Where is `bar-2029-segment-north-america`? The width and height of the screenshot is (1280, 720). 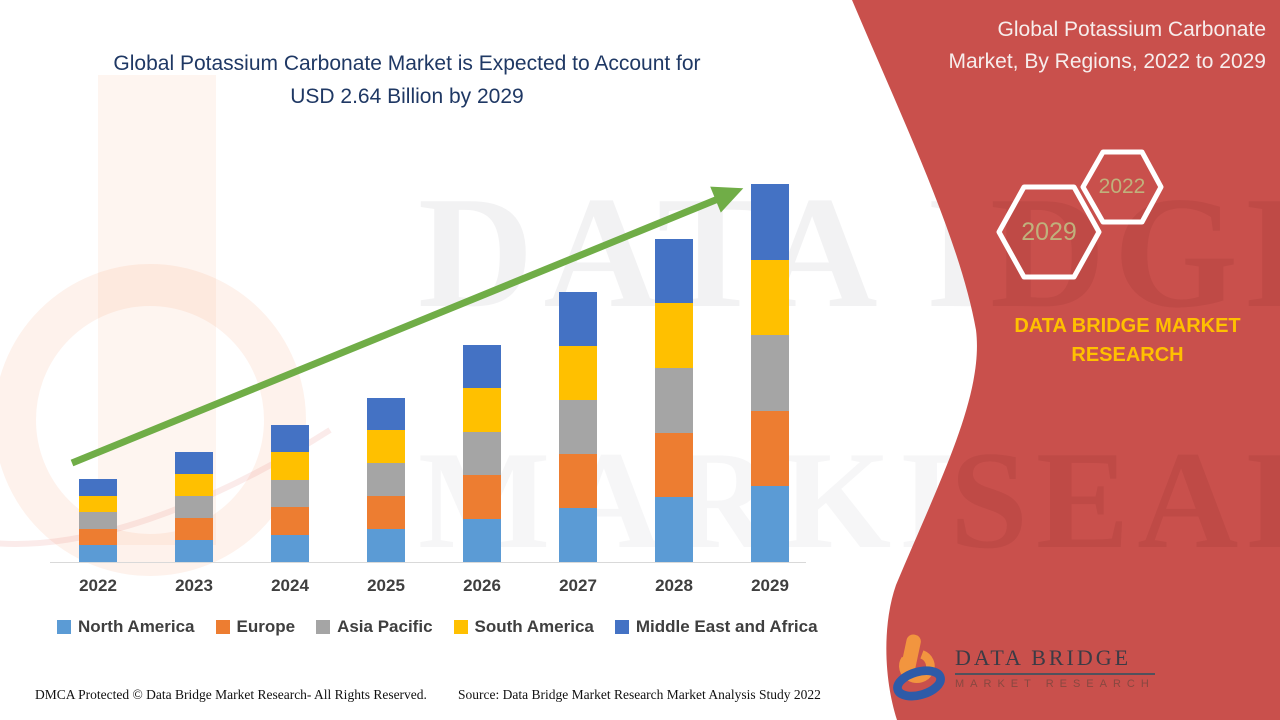
bar-2029-segment-north-america is located at coordinates (770, 524).